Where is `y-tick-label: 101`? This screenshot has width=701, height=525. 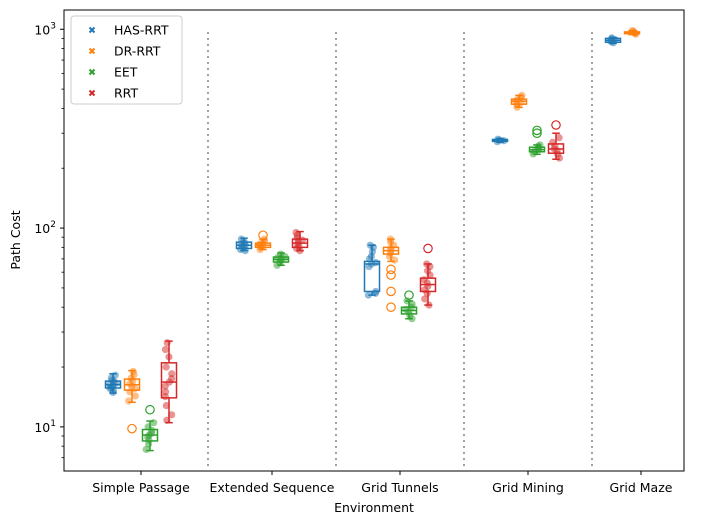 y-tick-label: 101 is located at coordinates (45, 427).